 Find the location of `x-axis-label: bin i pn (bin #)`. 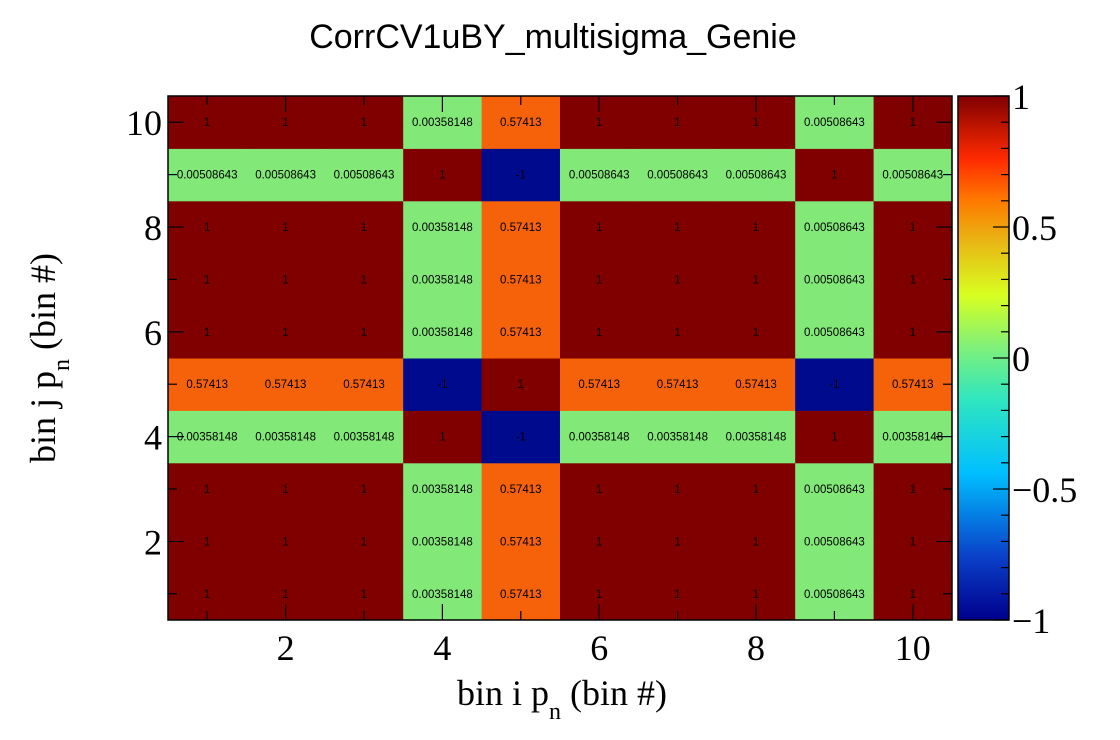

x-axis-label: bin i pn (bin #) is located at coordinates (562, 699).